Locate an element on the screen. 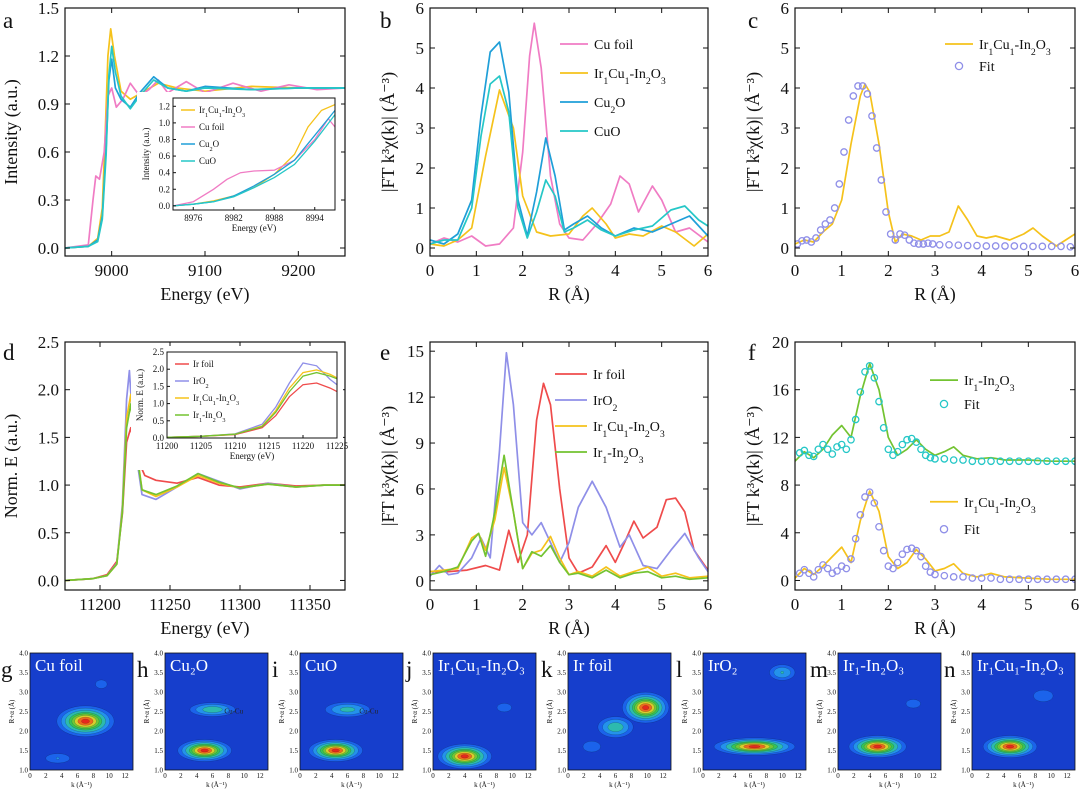 Image resolution: width=1080 pixels, height=795 pixels. y-tick-label: 2.5 is located at coordinates (48, 342).